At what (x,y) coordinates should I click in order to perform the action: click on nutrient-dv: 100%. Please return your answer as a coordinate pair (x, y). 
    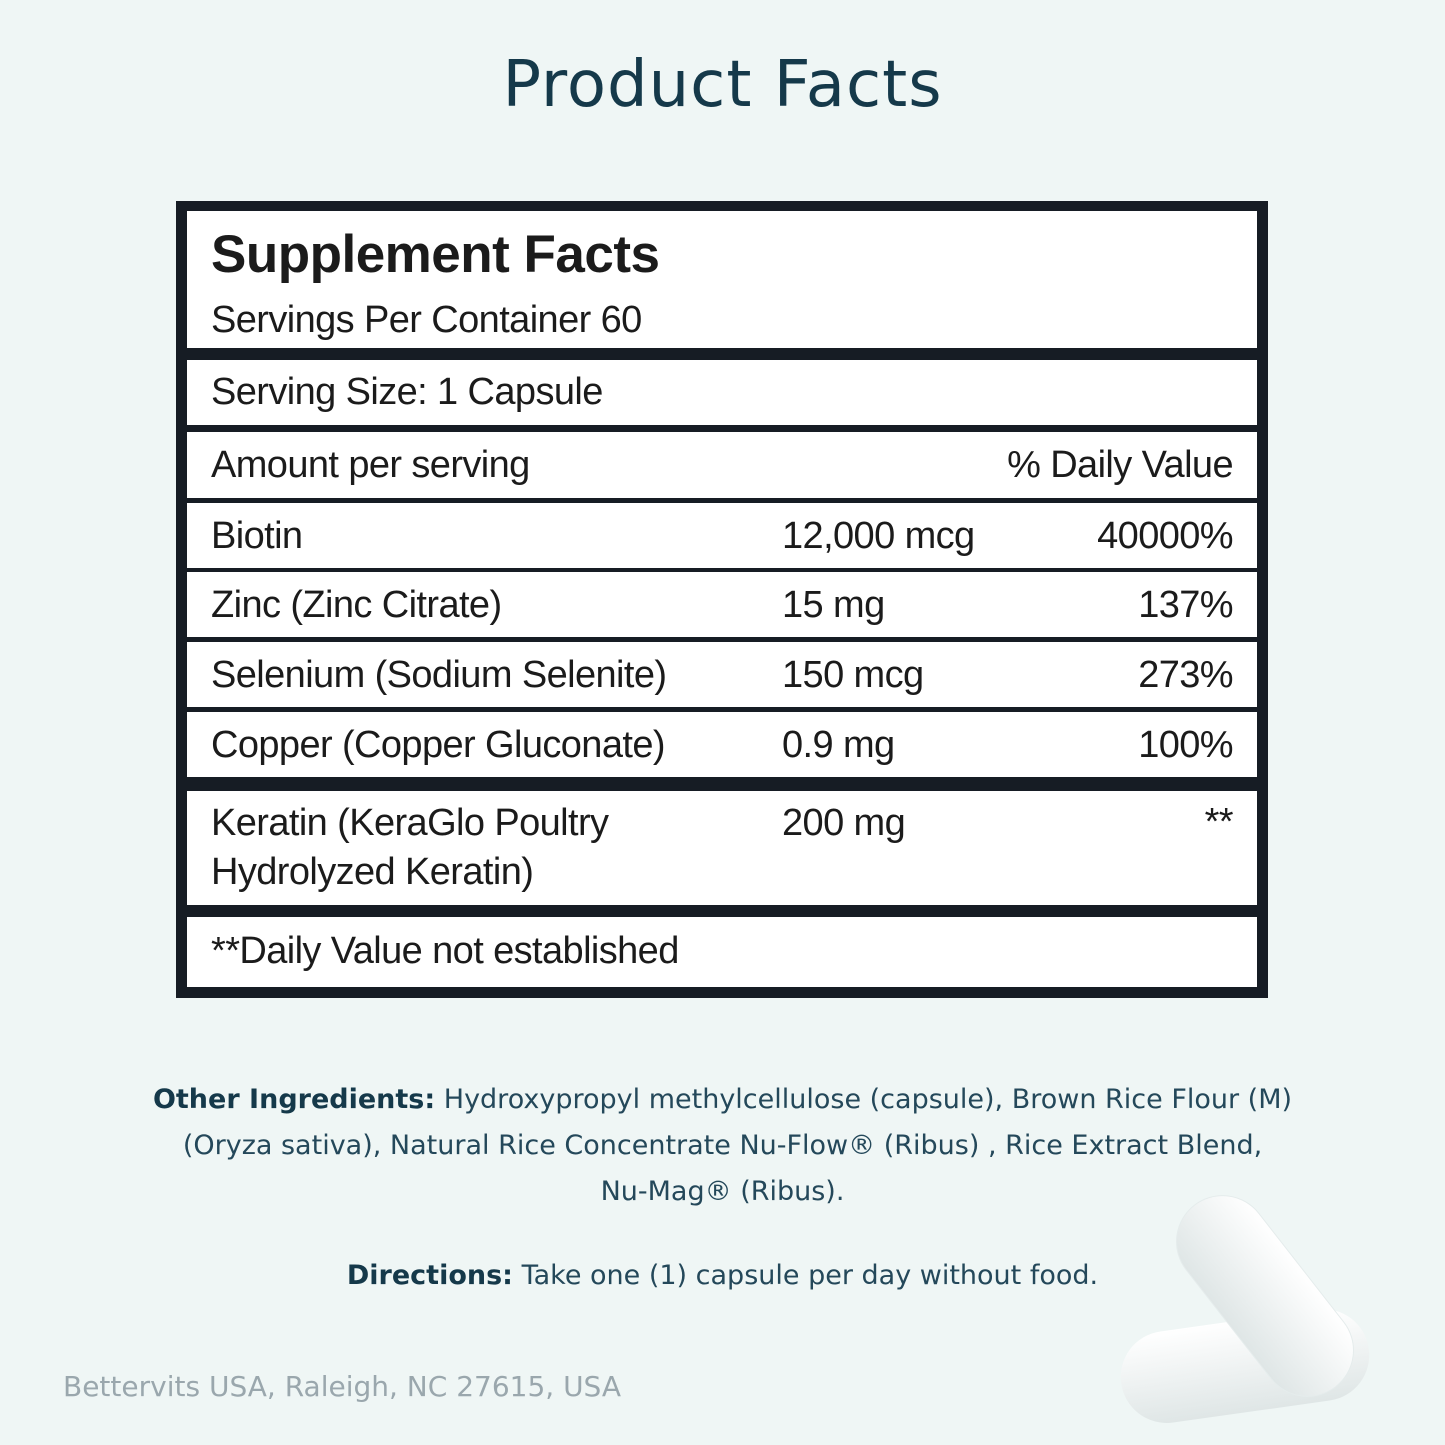
    Looking at the image, I should click on (1185, 745).